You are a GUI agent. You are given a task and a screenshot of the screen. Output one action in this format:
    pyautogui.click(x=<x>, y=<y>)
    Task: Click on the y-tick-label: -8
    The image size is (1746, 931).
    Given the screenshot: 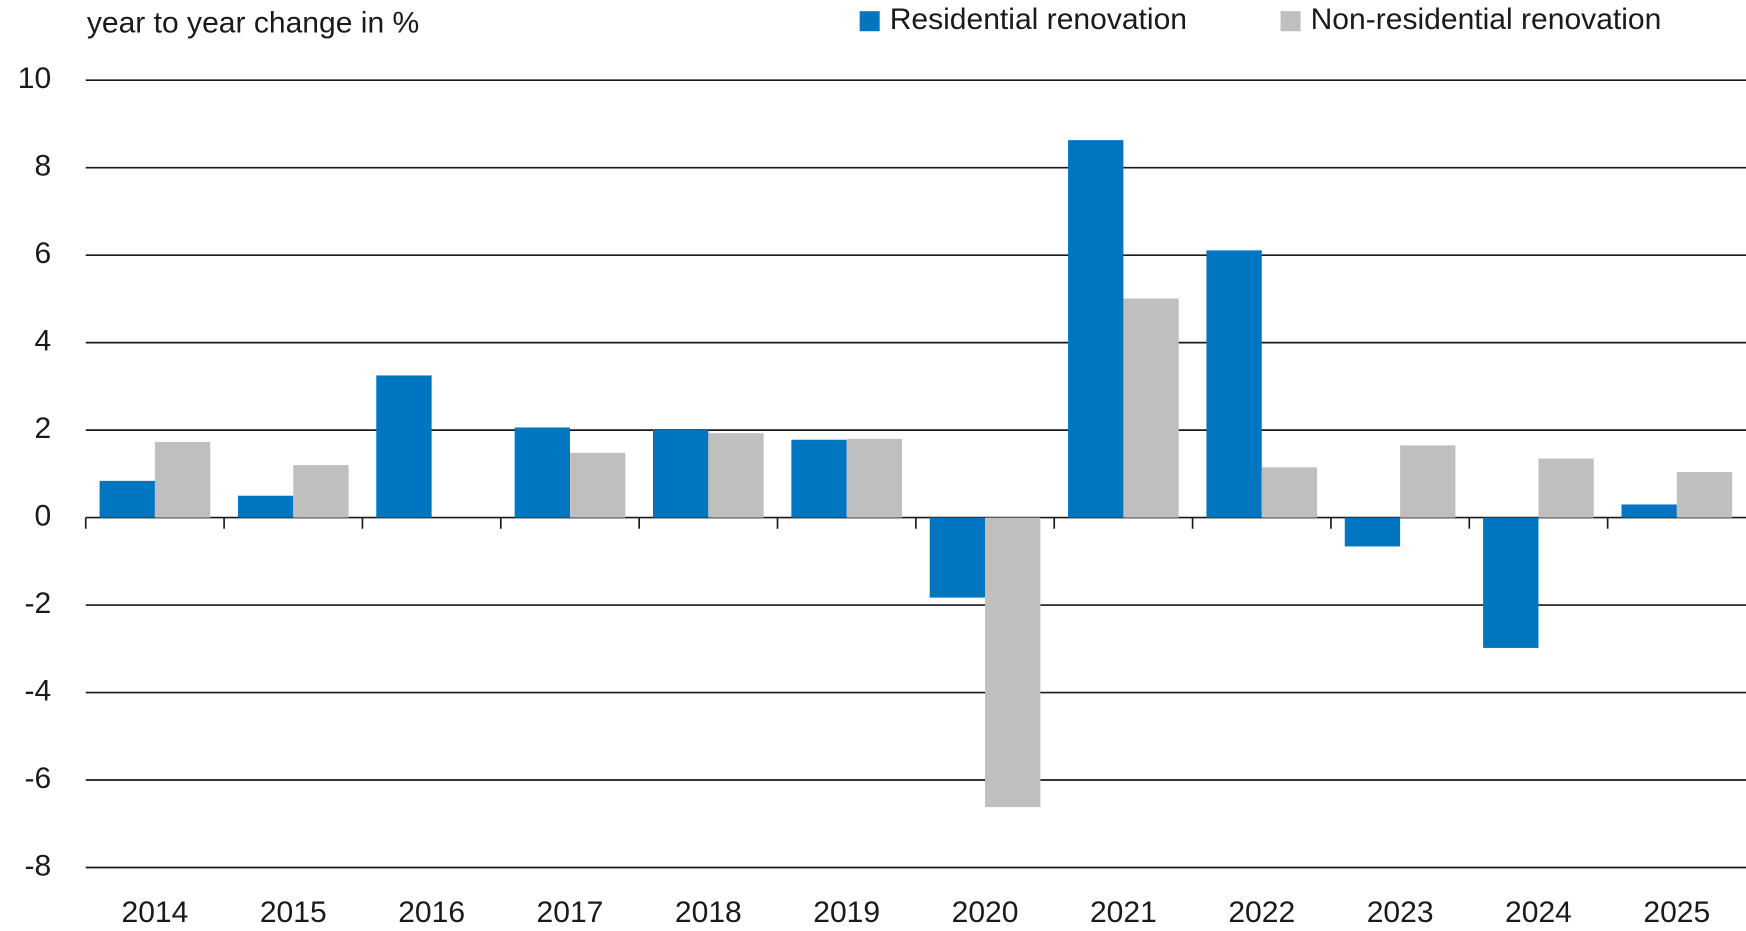 What is the action you would take?
    pyautogui.click(x=38, y=865)
    